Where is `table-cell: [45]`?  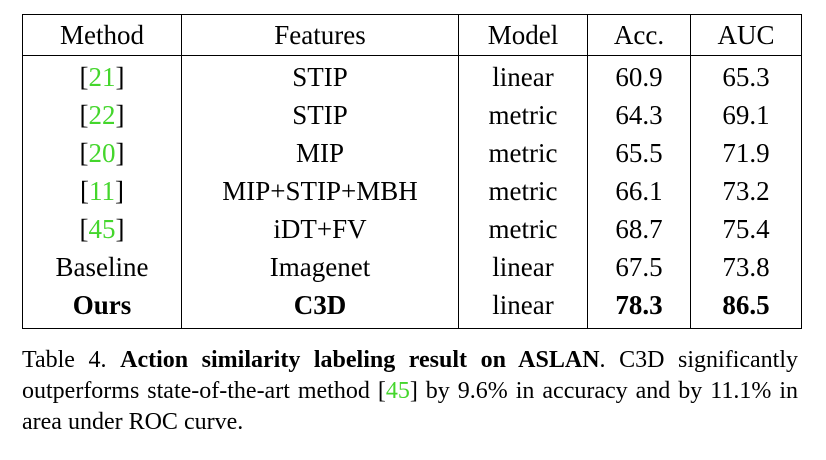
table-cell: [45] is located at coordinates (102, 229).